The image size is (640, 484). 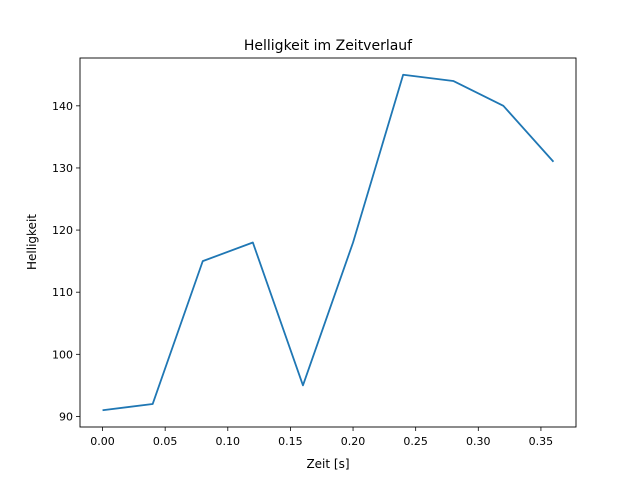 I want to click on y-tick-label: 120, so click(x=62, y=230).